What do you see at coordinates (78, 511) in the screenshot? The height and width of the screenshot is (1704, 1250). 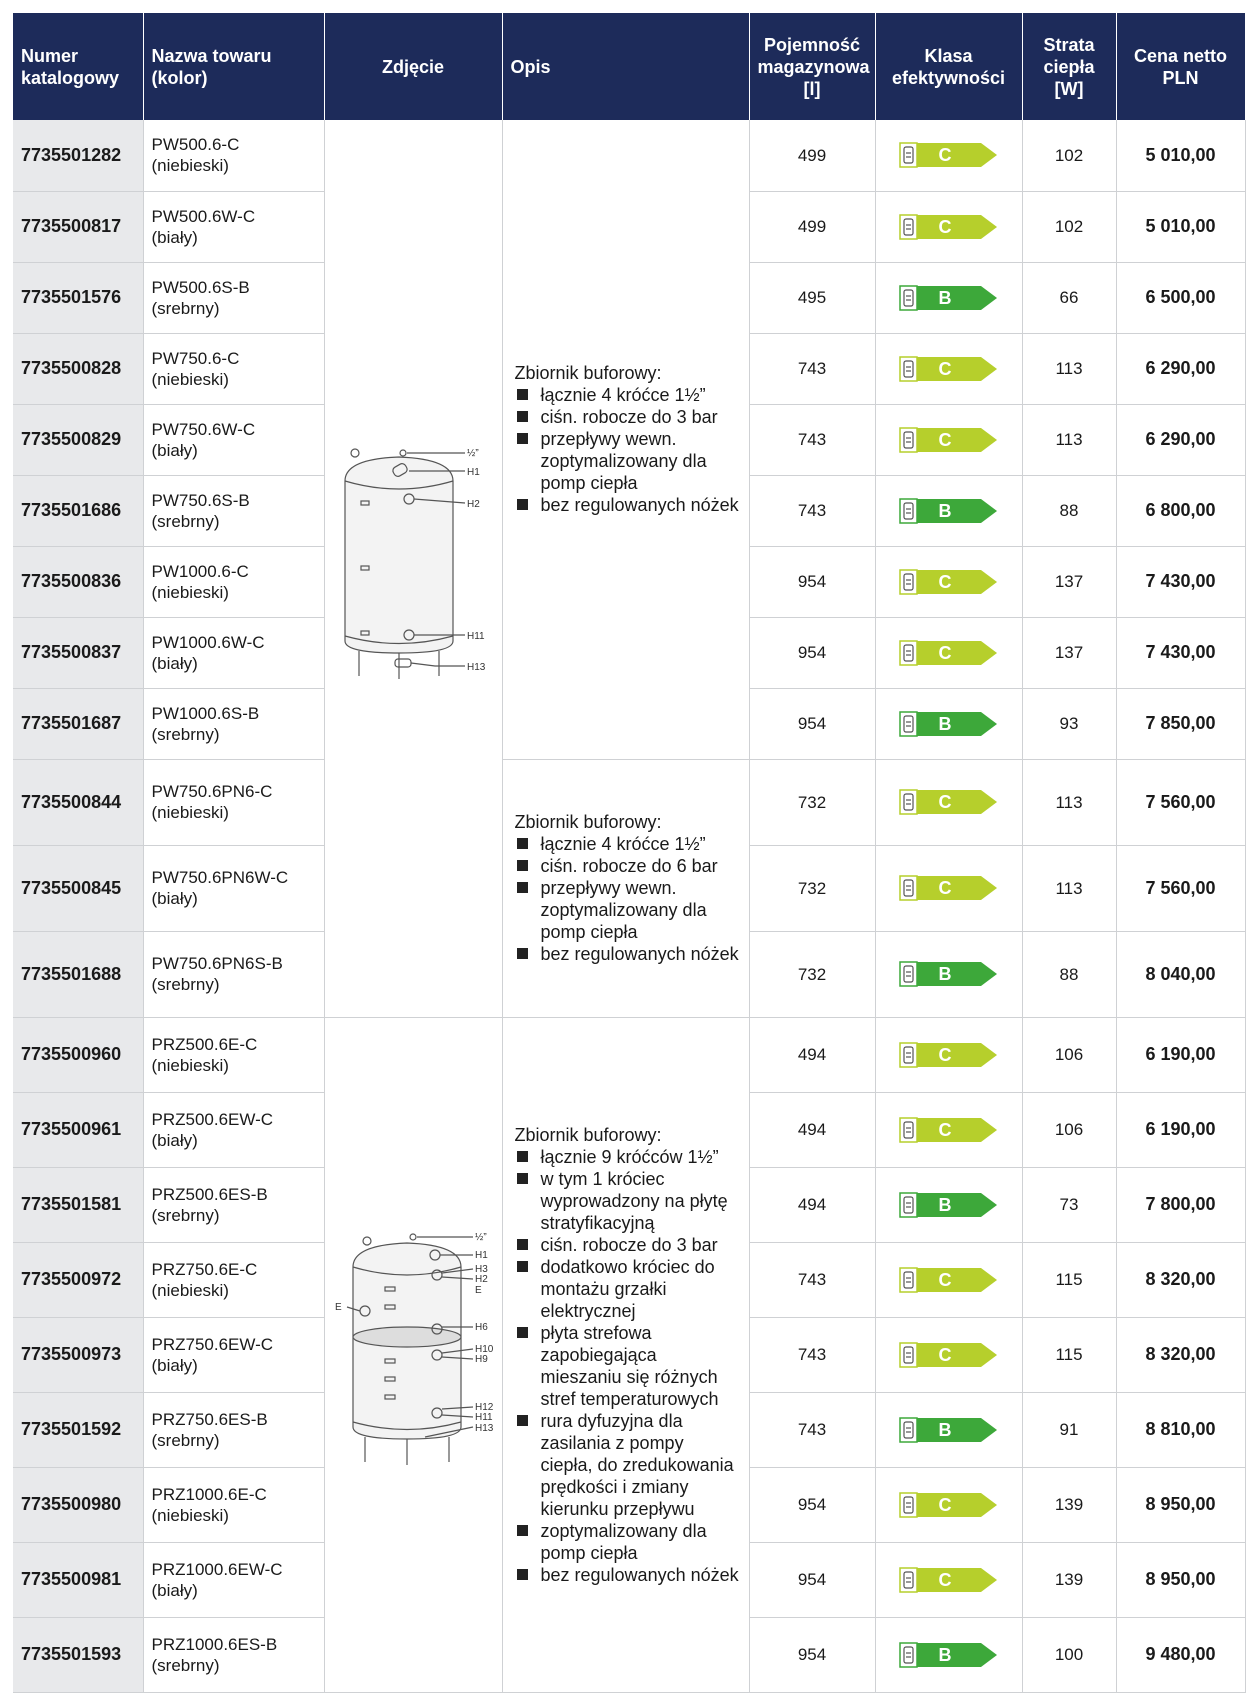 I see `catalog-number: 7735501686` at bounding box center [78, 511].